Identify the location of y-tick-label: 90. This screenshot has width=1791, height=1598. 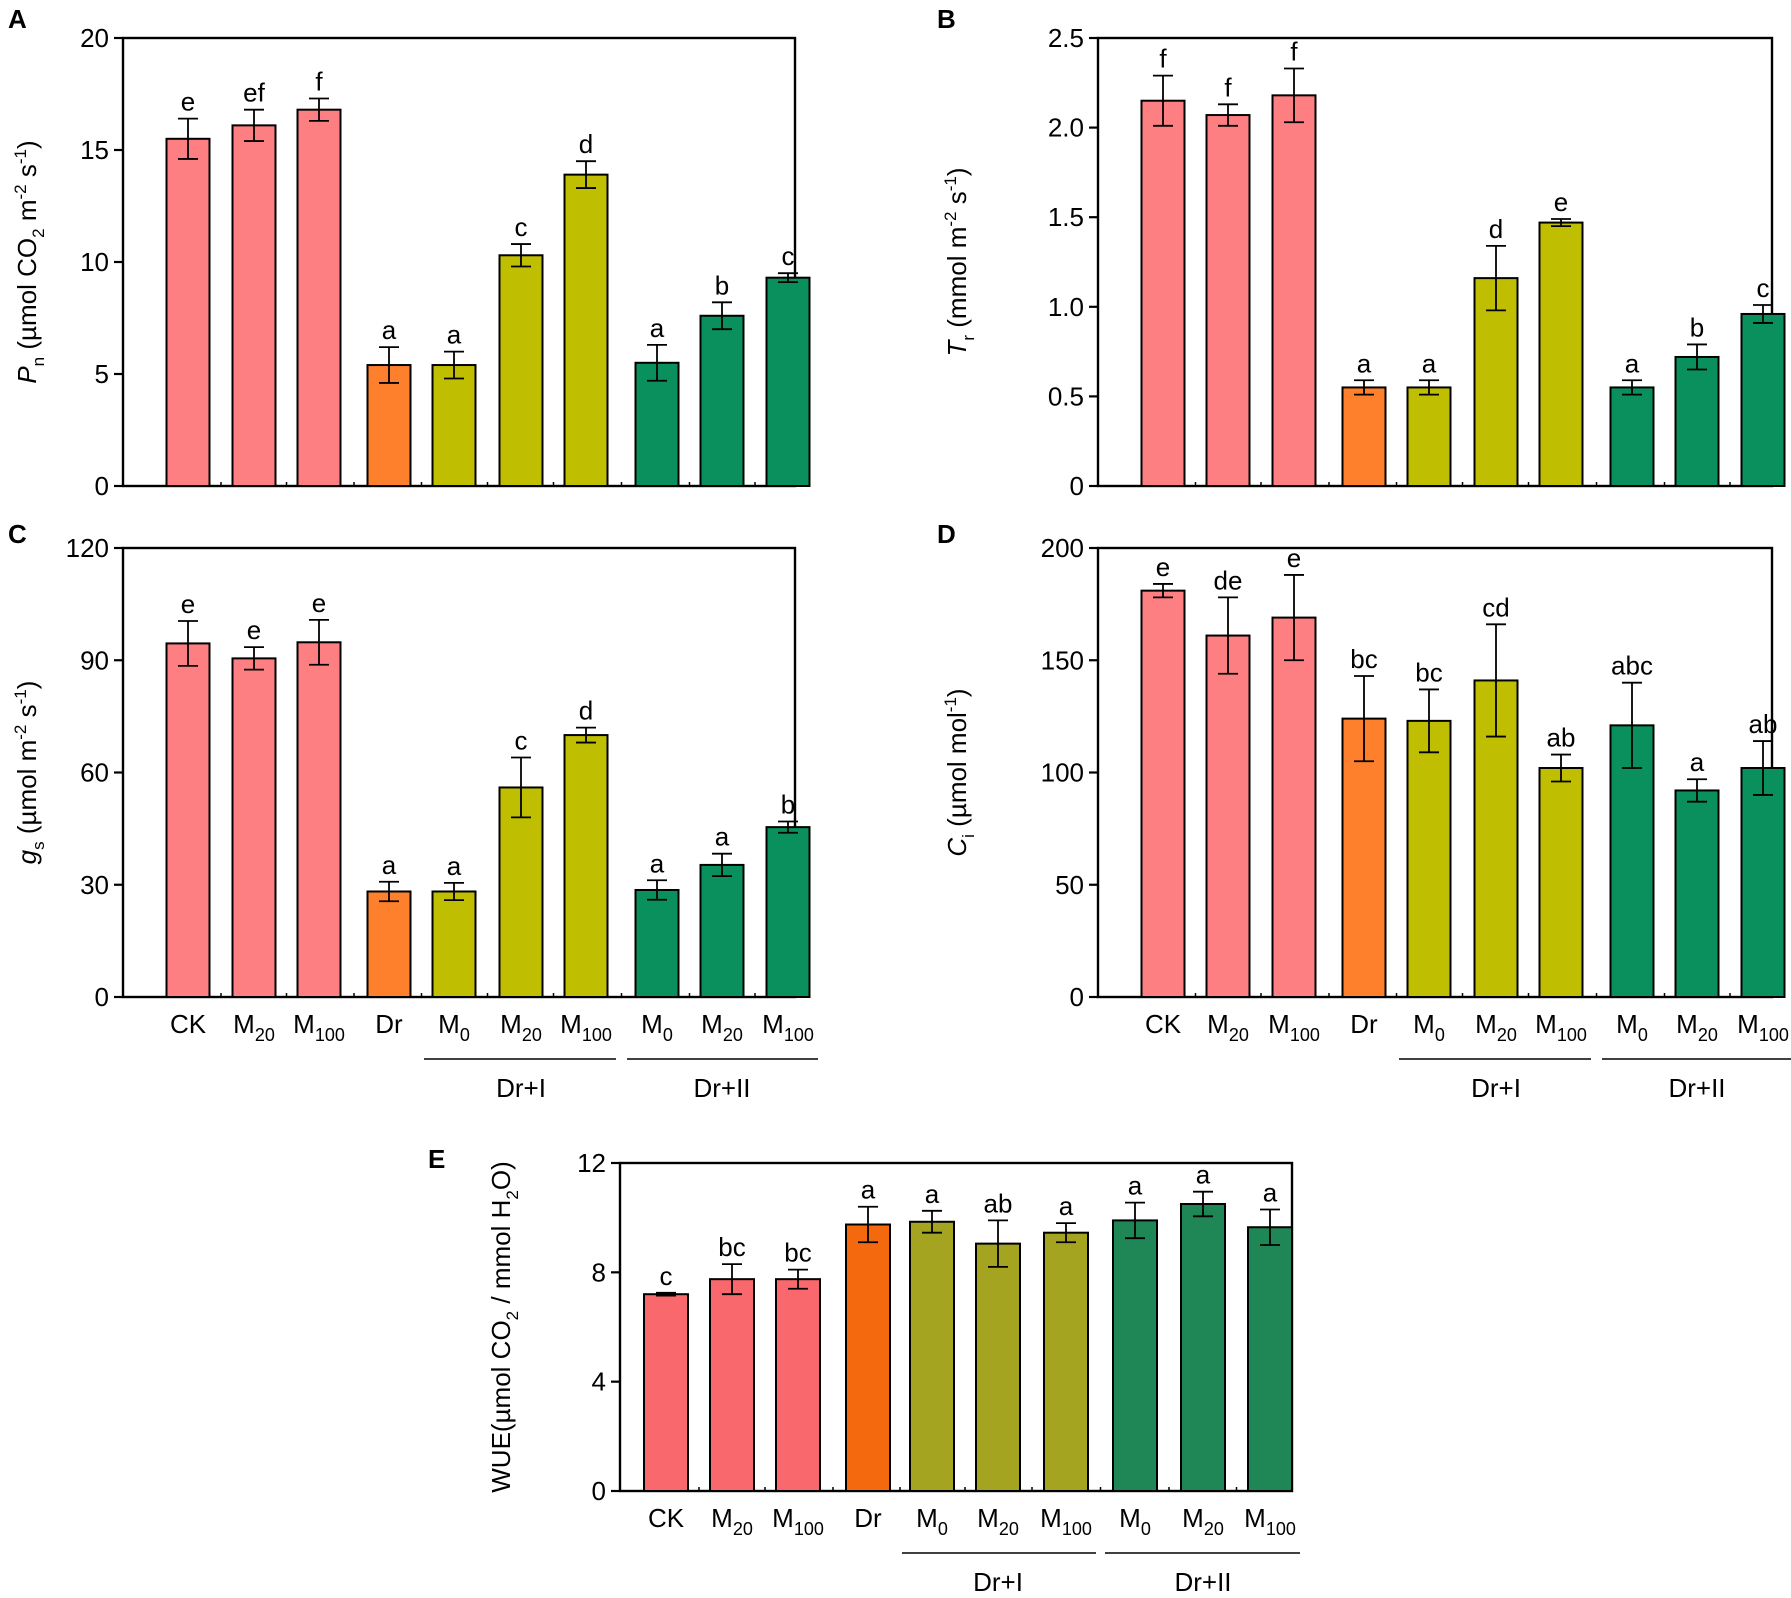
(94, 660).